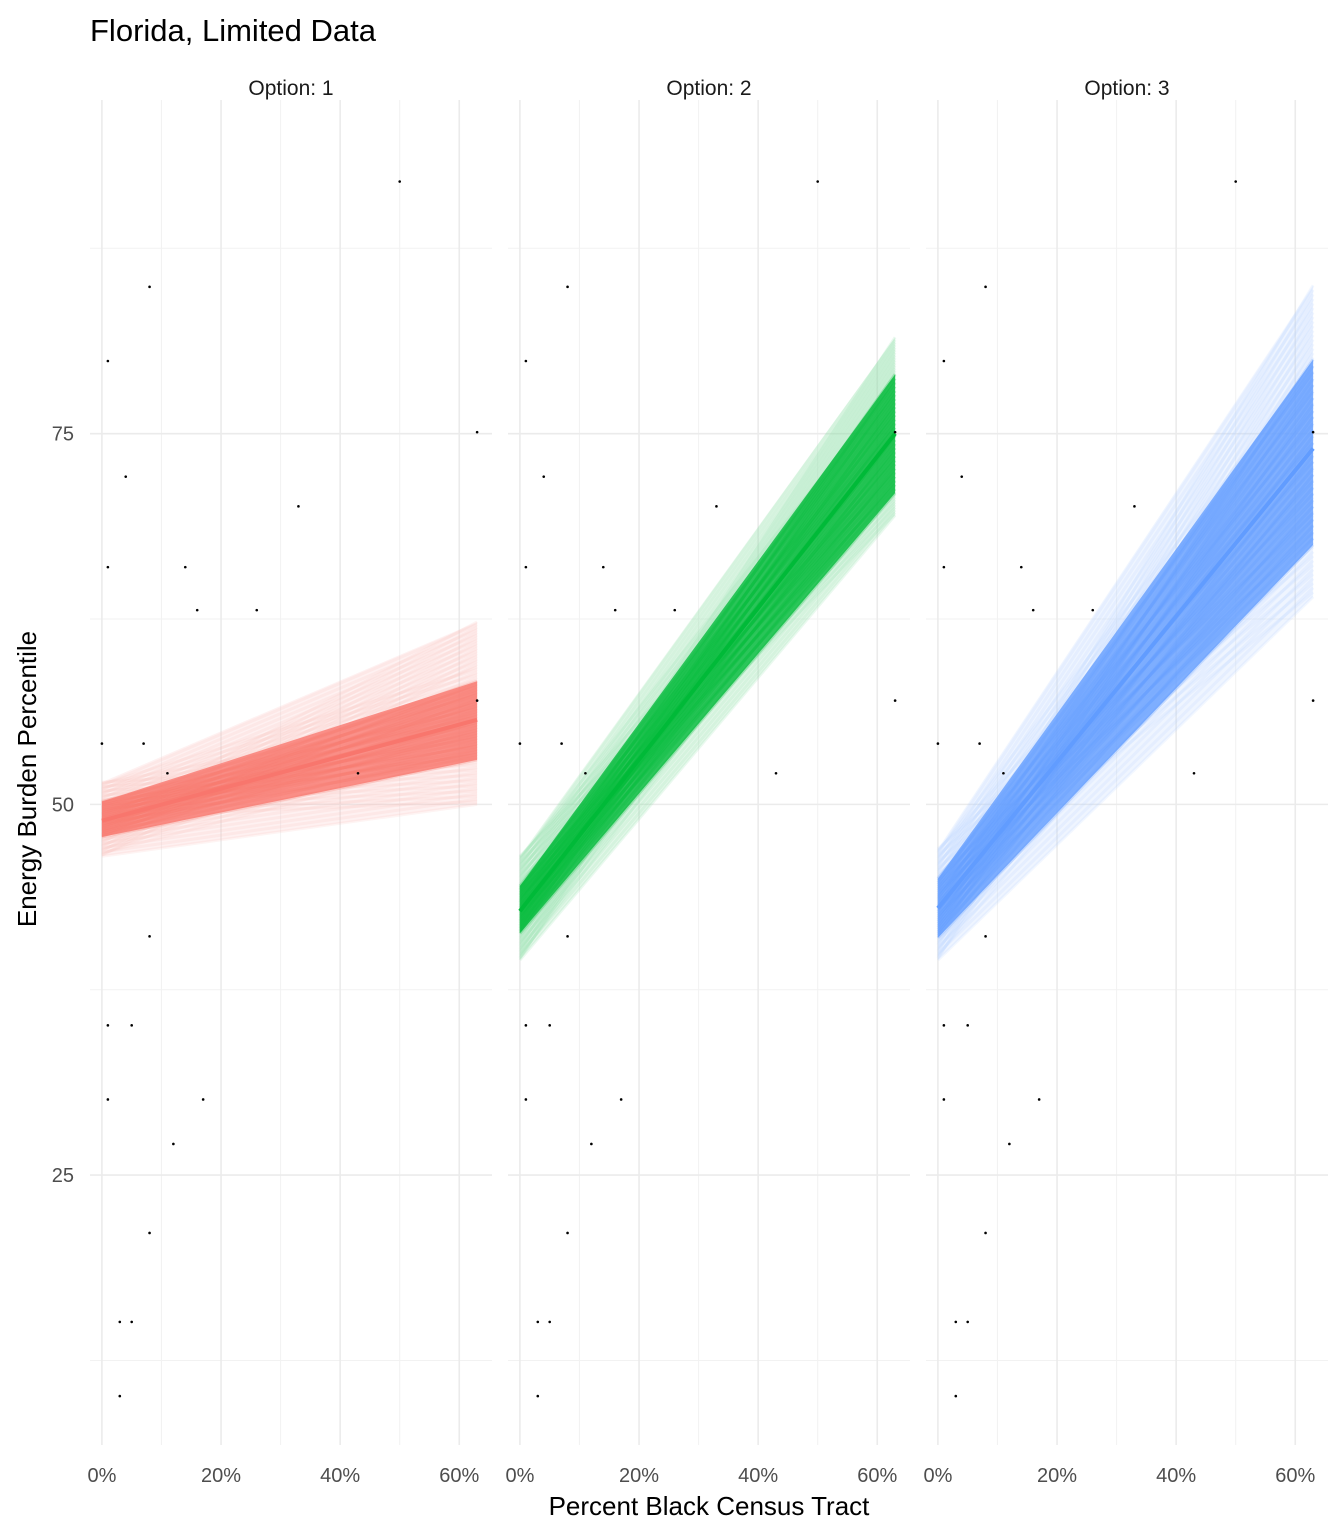 This screenshot has width=1344, height=1536. I want to click on x-tick-label: 0%, so click(519, 1476).